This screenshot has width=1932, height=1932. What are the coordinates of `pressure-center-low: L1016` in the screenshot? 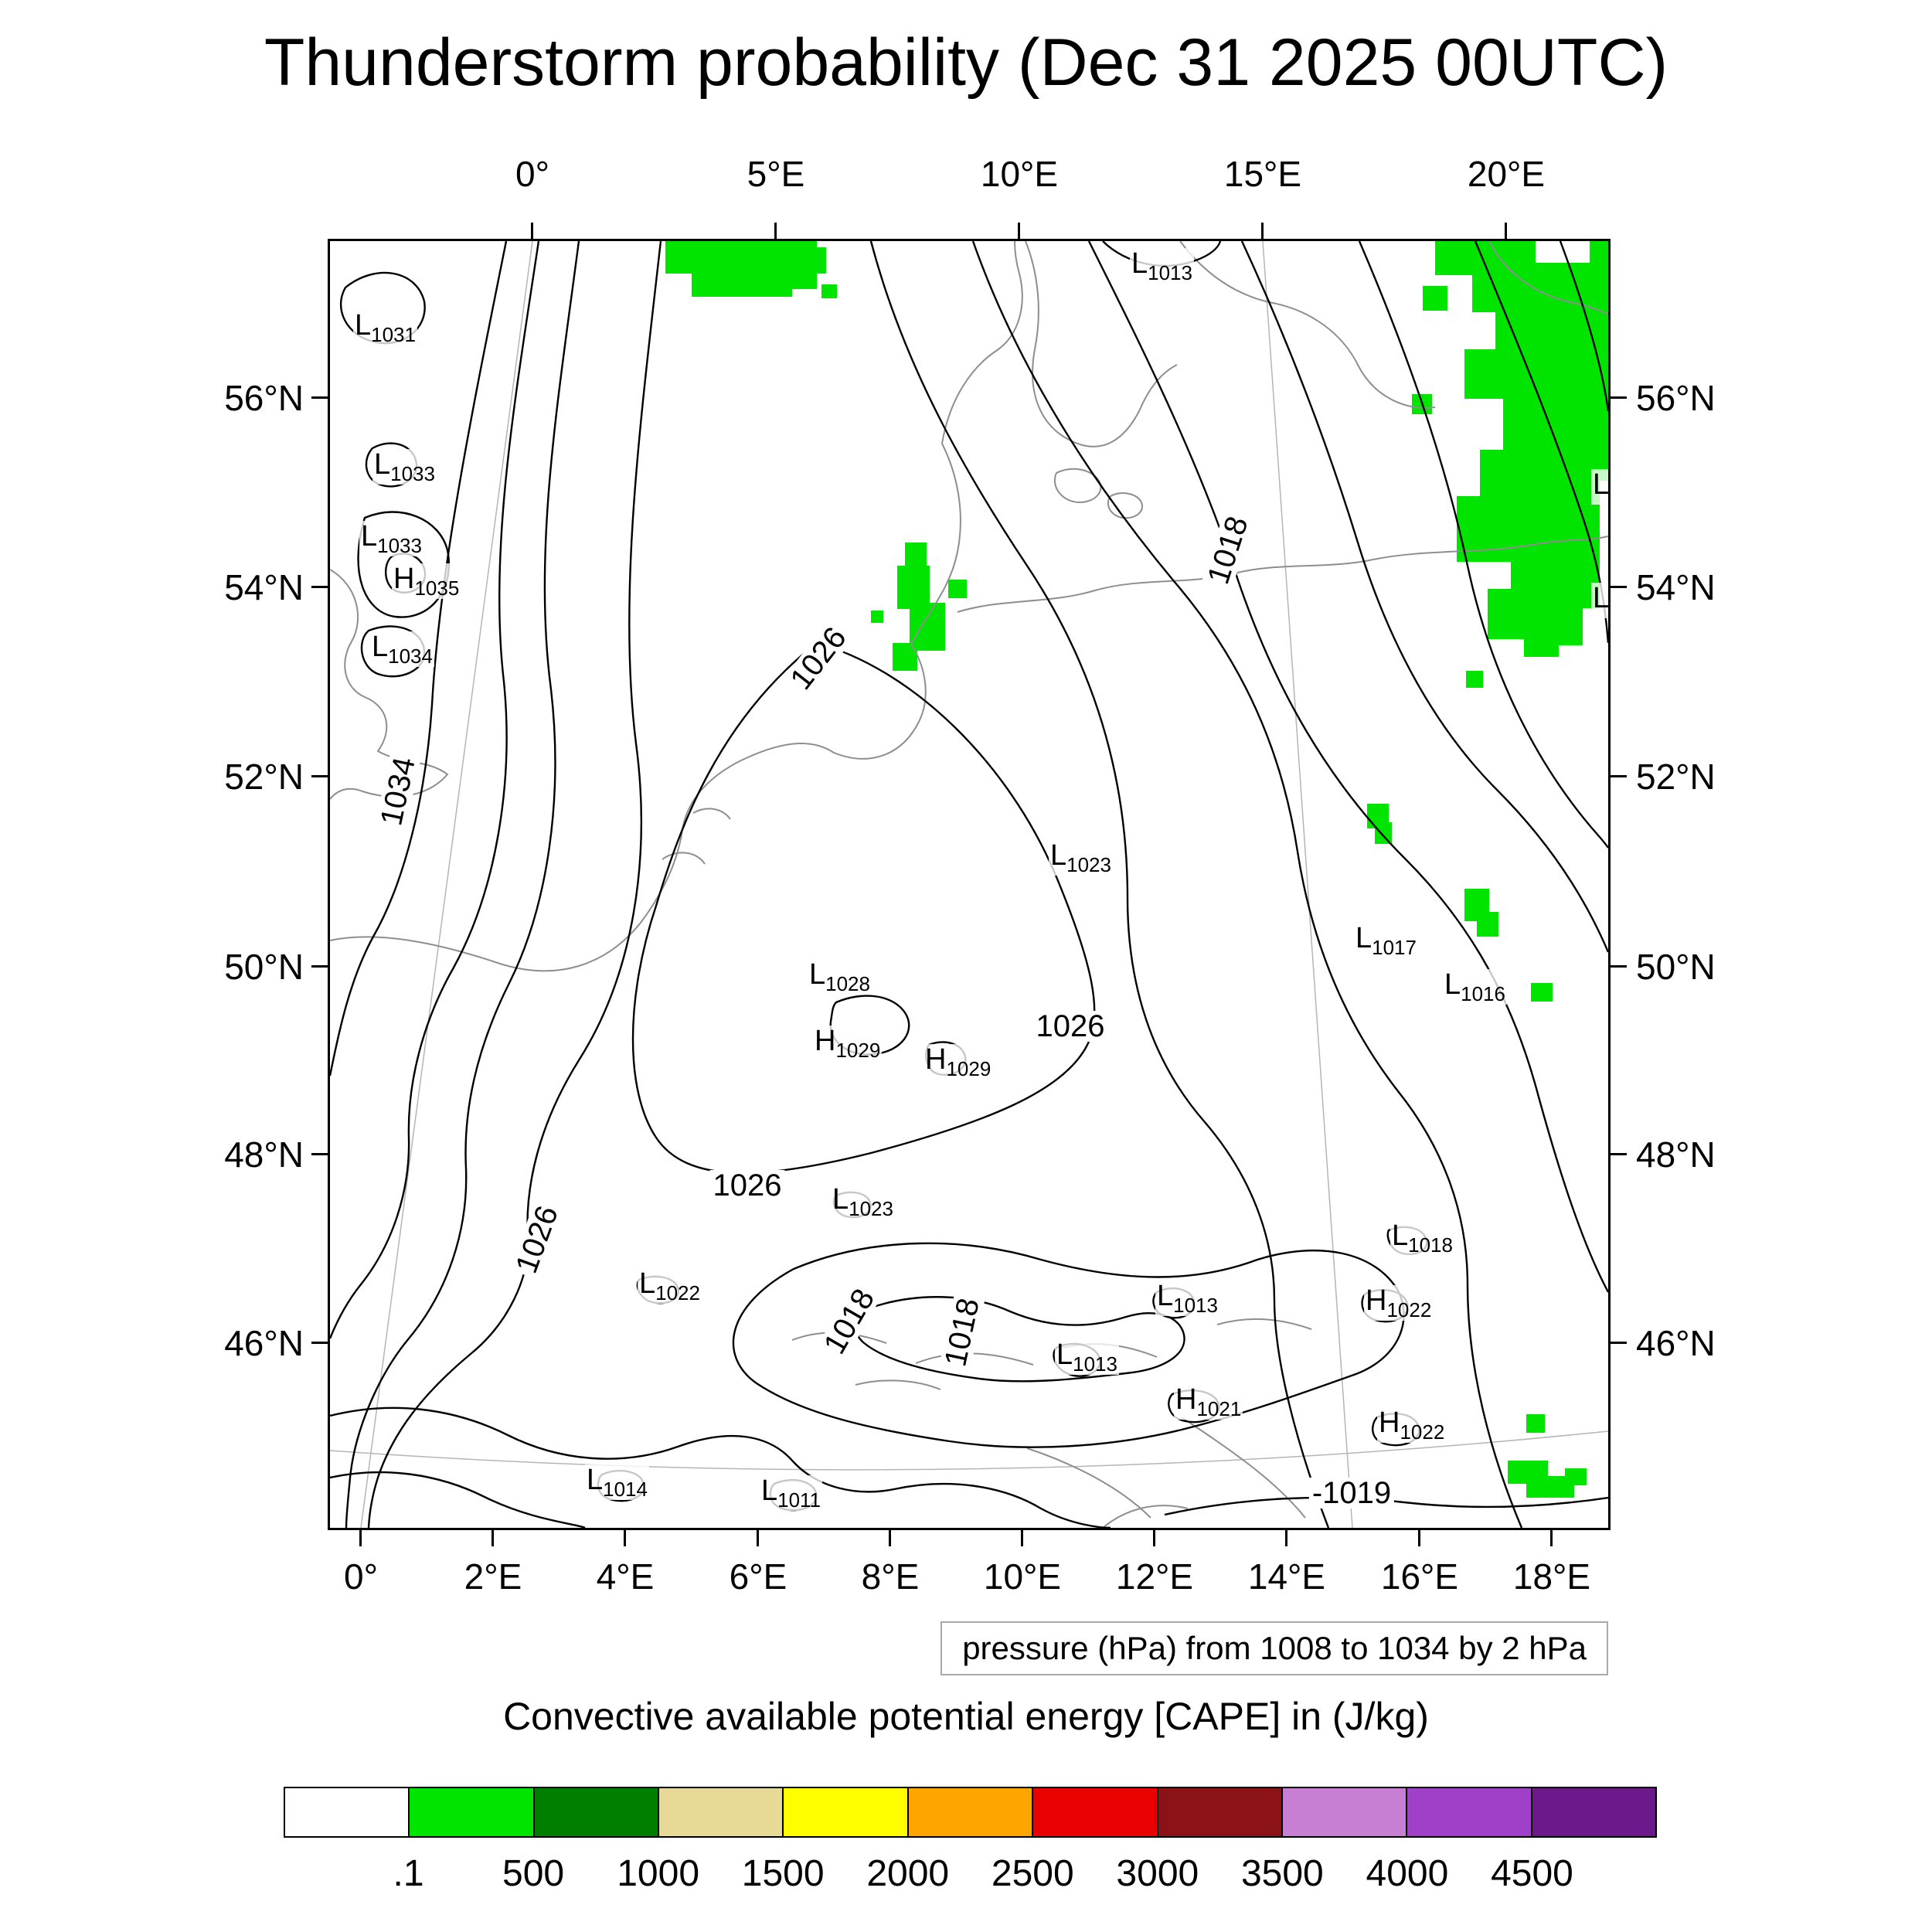 It's located at (1475, 986).